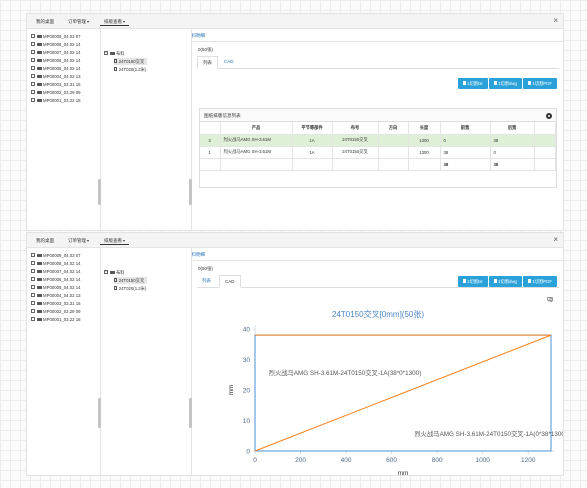 The width and height of the screenshot is (587, 488). I want to click on fabric-node-label: 24T020(1.2米), so click(132, 288).